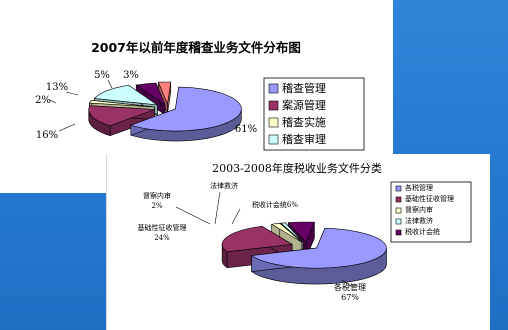  What do you see at coordinates (47, 135) in the screenshot?
I see `chart-1-data-label: 16%` at bounding box center [47, 135].